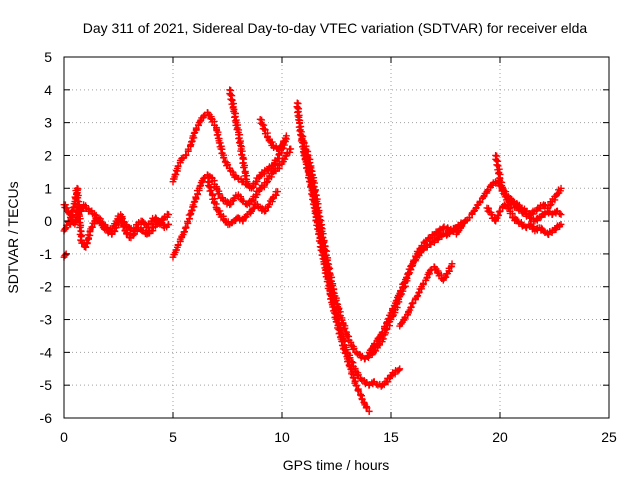  What do you see at coordinates (173, 437) in the screenshot?
I see `x-tick-label: 5` at bounding box center [173, 437].